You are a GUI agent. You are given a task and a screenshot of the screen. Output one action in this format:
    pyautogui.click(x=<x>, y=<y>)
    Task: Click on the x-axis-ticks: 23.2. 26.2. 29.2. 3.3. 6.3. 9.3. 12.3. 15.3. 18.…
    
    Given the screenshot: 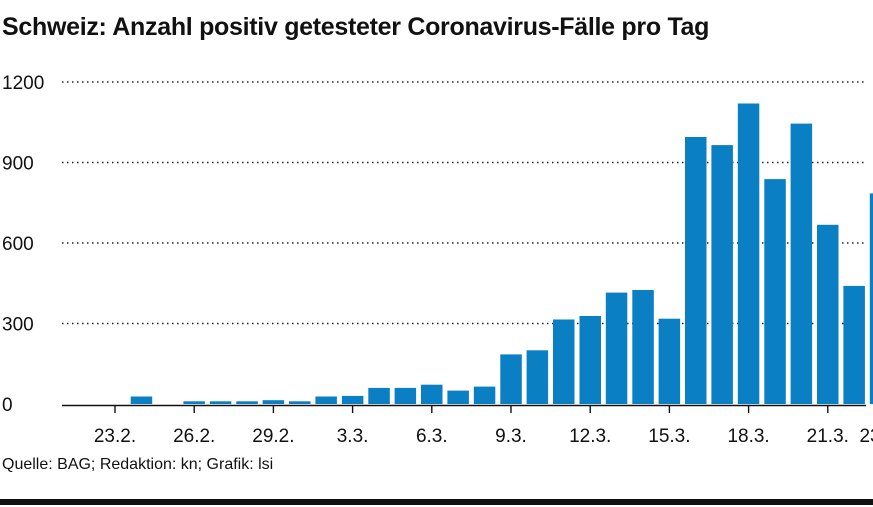 What is the action you would take?
    pyautogui.click(x=483, y=426)
    